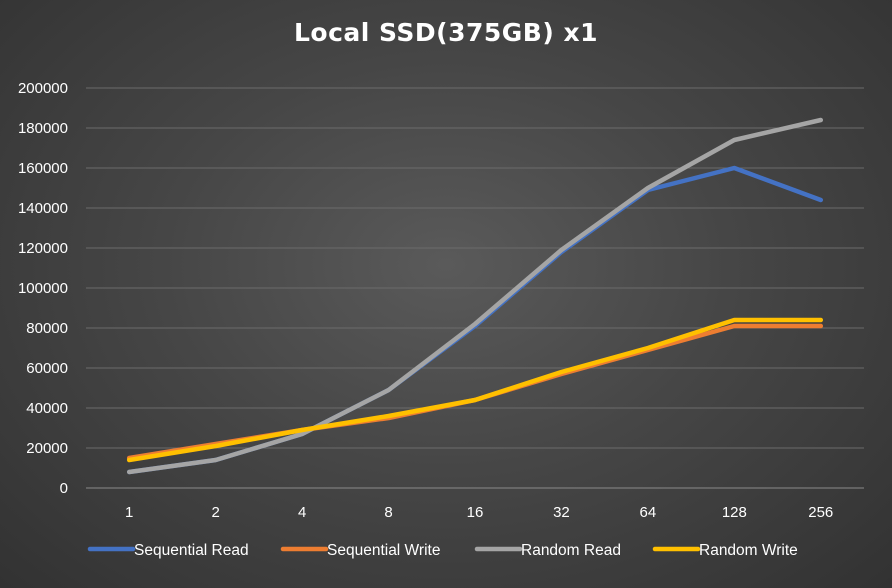 The image size is (892, 588). Describe the element at coordinates (571, 550) in the screenshot. I see `legend-label: Random Read` at that location.